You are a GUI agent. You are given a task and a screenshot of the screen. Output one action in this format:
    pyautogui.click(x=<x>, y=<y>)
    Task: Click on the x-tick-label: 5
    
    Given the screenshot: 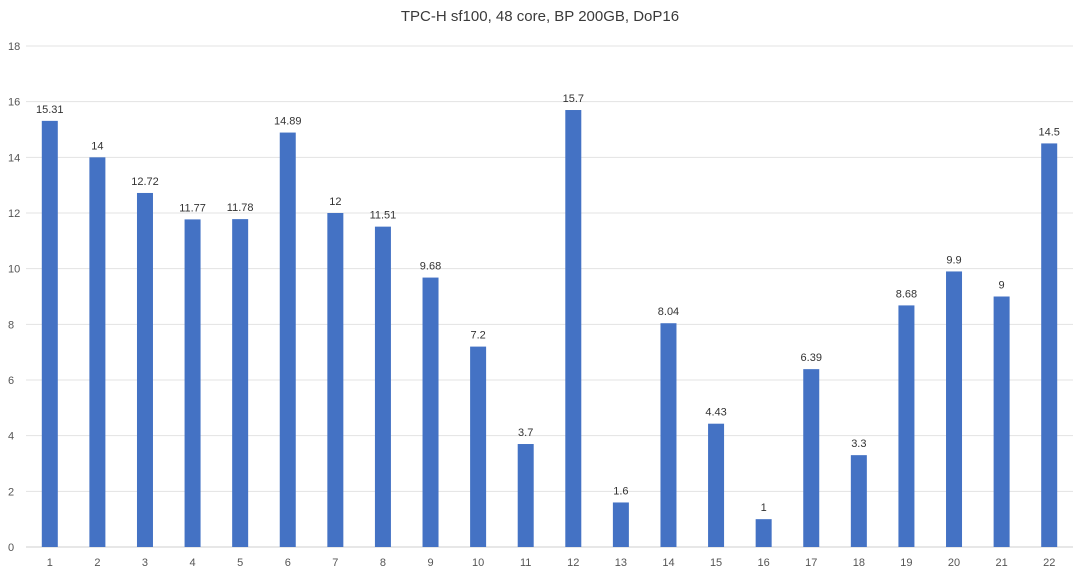 What is the action you would take?
    pyautogui.click(x=240, y=563)
    